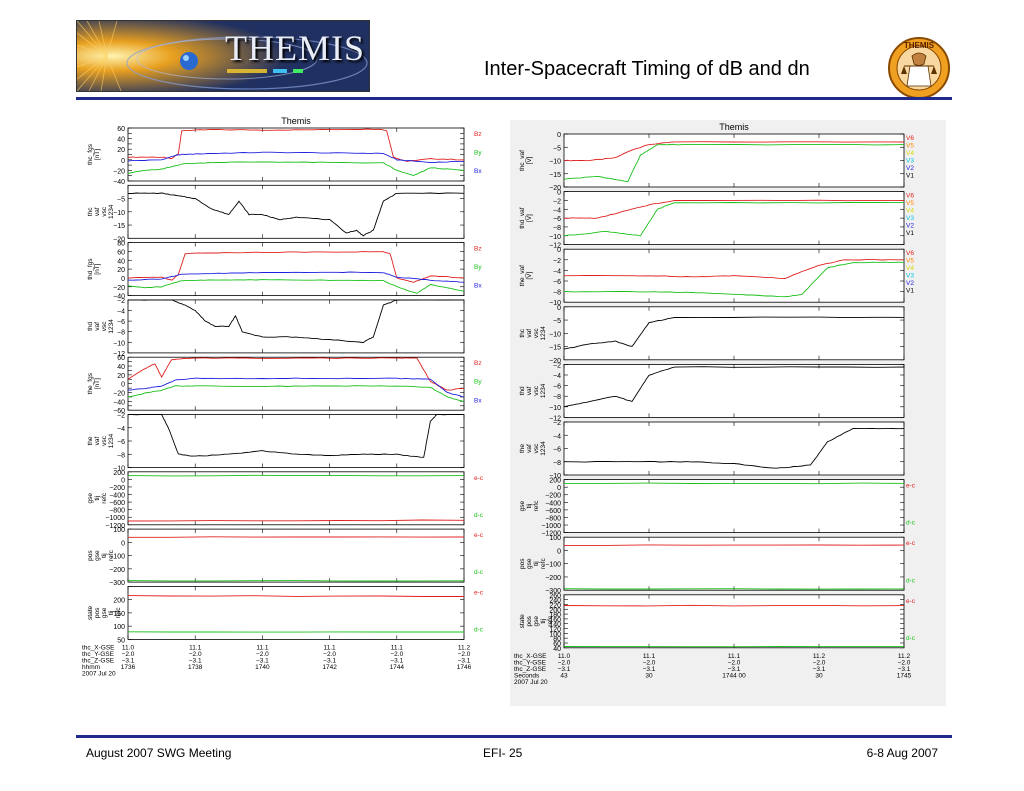 The height and width of the screenshot is (791, 1024). I want to click on y-tick-label: 50, so click(121, 640).